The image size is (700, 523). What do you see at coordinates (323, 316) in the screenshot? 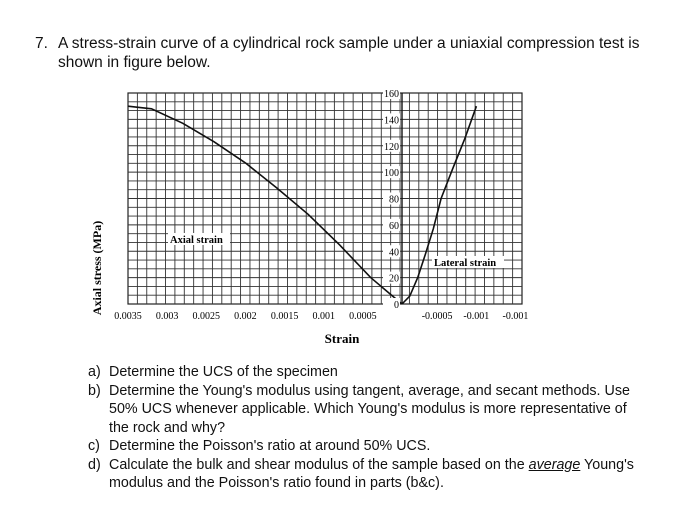
I see `x-tick-label: 0.001` at bounding box center [323, 316].